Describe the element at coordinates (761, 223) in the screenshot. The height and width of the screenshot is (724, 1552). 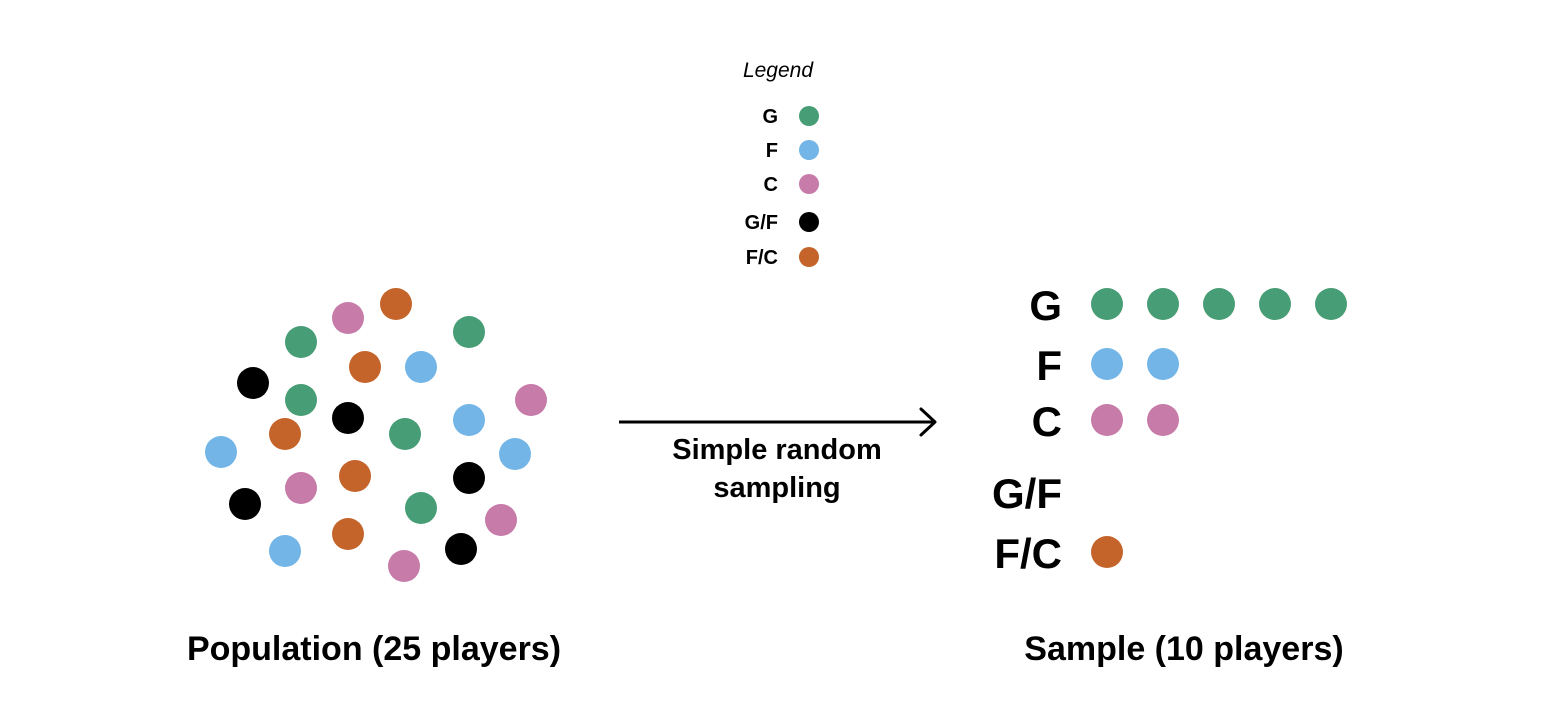
I see `legend-label-g-f: G/F` at that location.